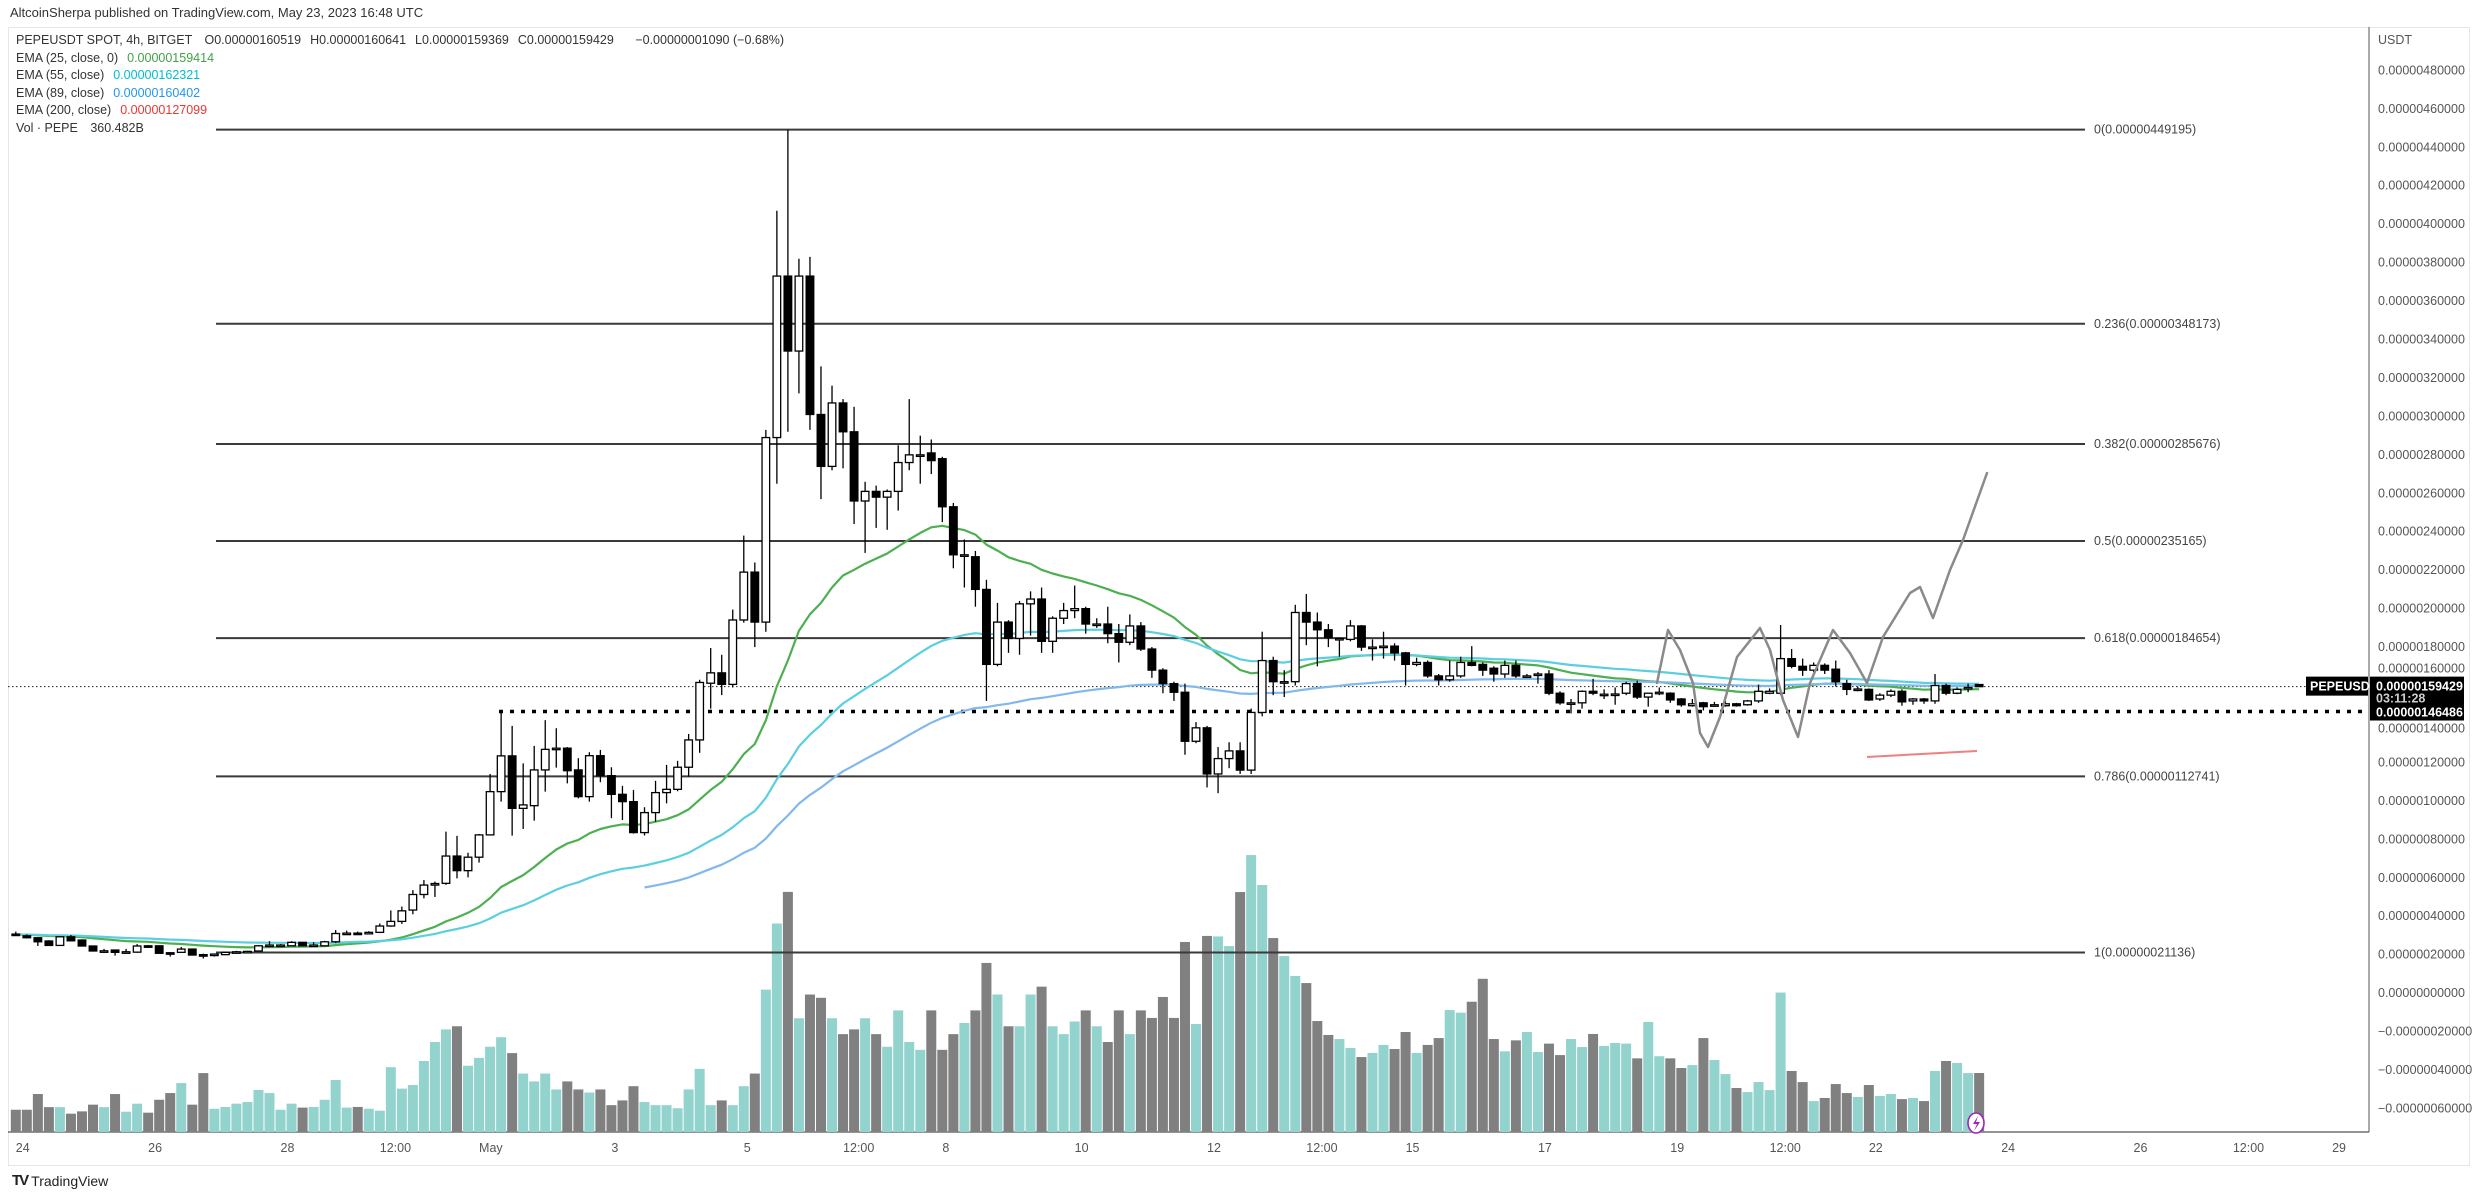 This screenshot has height=1197, width=2474. Describe the element at coordinates (2421, 340) in the screenshot. I see `price-tick-label: 0.00000340000` at that location.